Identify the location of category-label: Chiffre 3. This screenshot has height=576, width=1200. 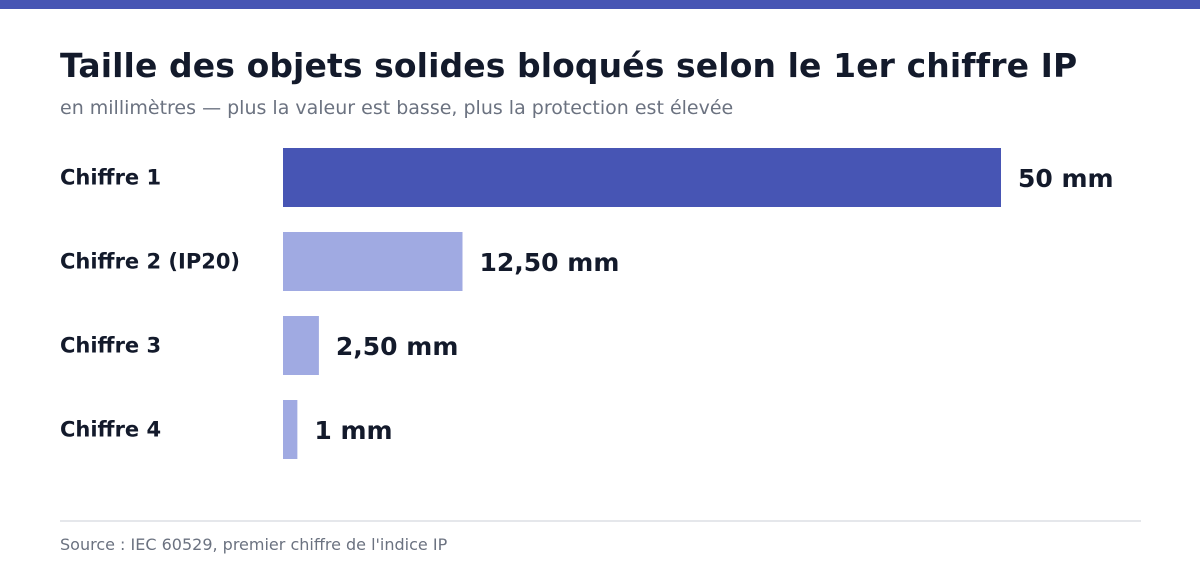
(110, 346).